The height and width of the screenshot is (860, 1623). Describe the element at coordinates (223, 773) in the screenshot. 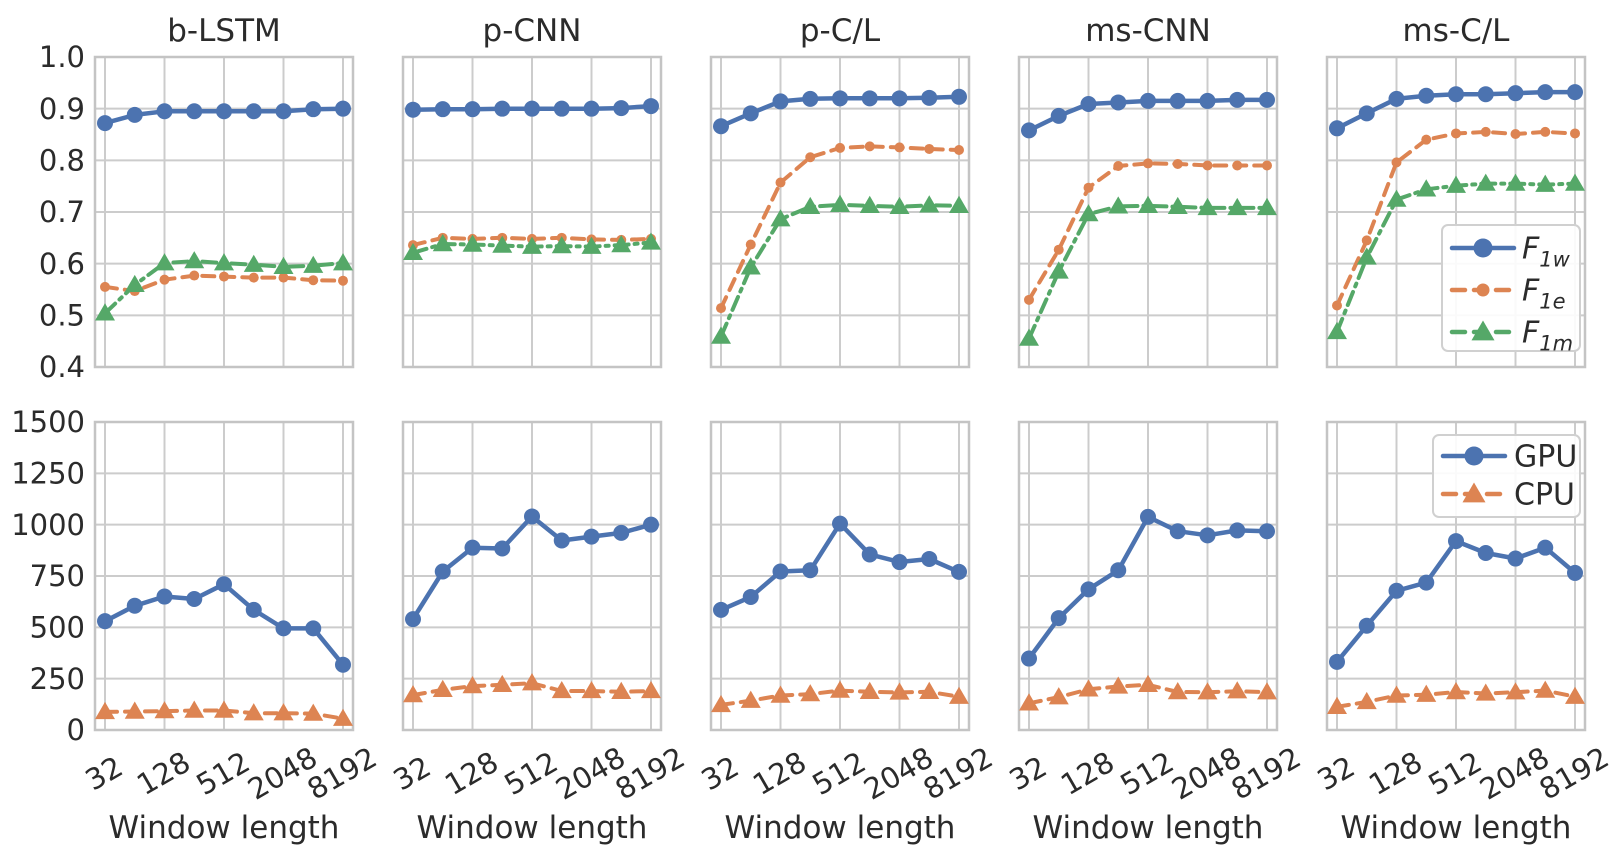

I see `xtick-label: 512` at that location.